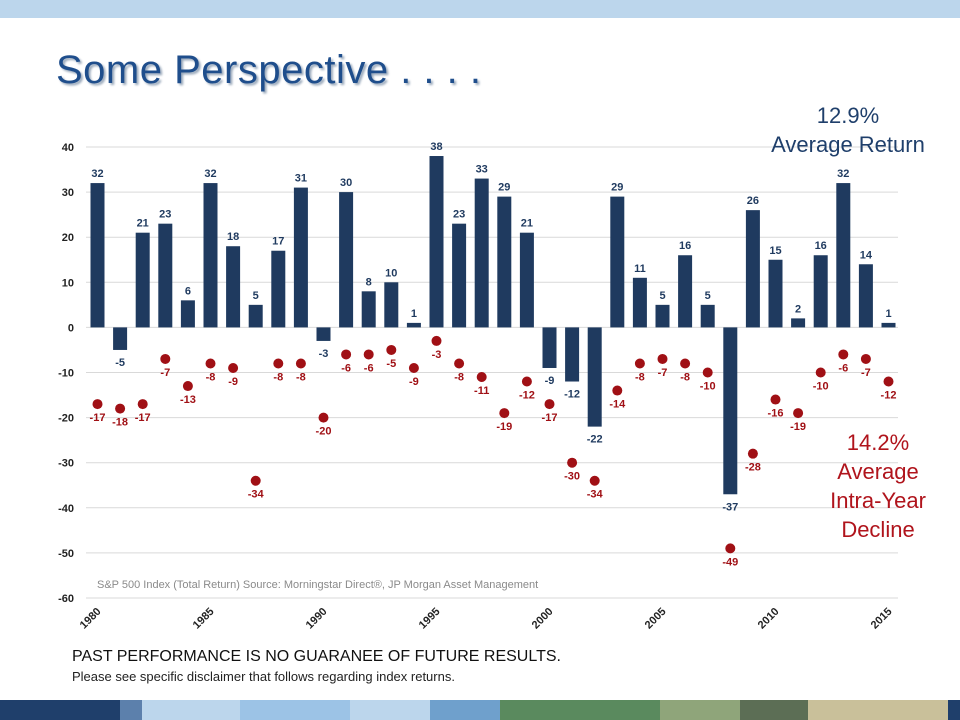 Image resolution: width=960 pixels, height=720 pixels. Describe the element at coordinates (730, 562) in the screenshot. I see `dot-value-label: -49` at that location.